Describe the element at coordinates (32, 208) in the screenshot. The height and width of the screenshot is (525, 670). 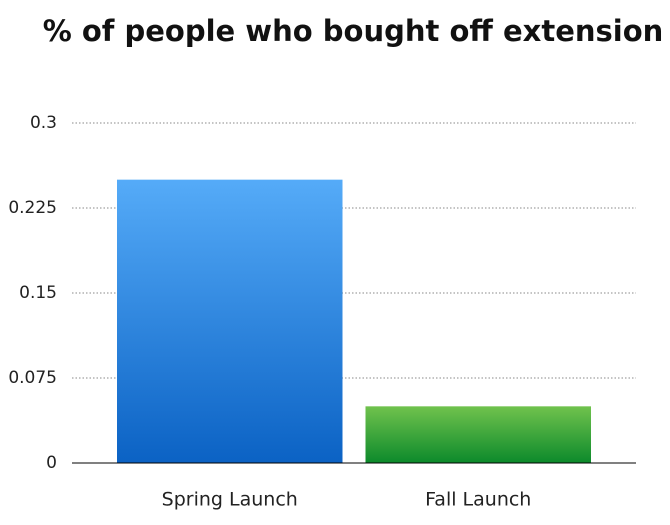
I see `y-tick-label: 0.225` at that location.